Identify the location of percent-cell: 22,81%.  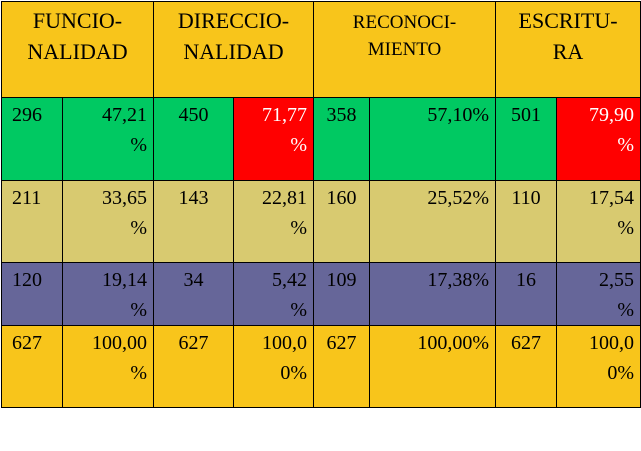
(274, 221).